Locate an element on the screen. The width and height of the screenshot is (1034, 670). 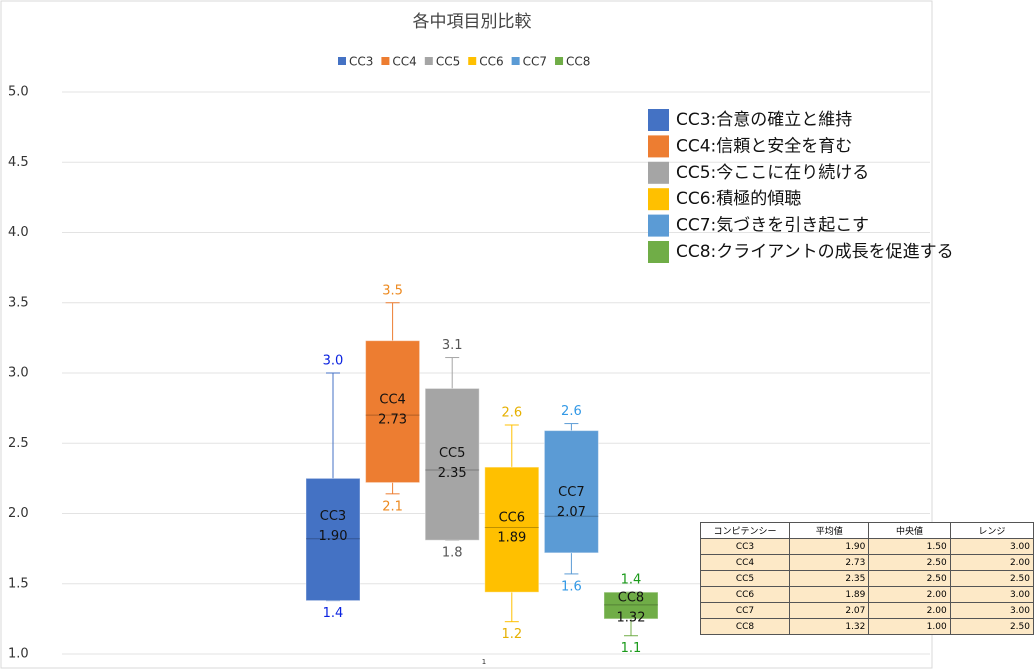
table-row: CC3 1.90 1.50 3.00 is located at coordinates (866, 546).